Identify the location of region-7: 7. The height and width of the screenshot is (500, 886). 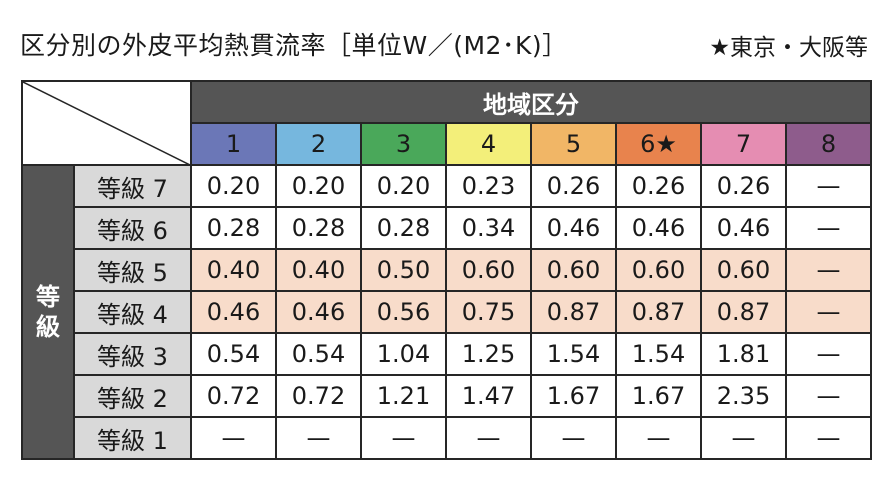
(743, 144).